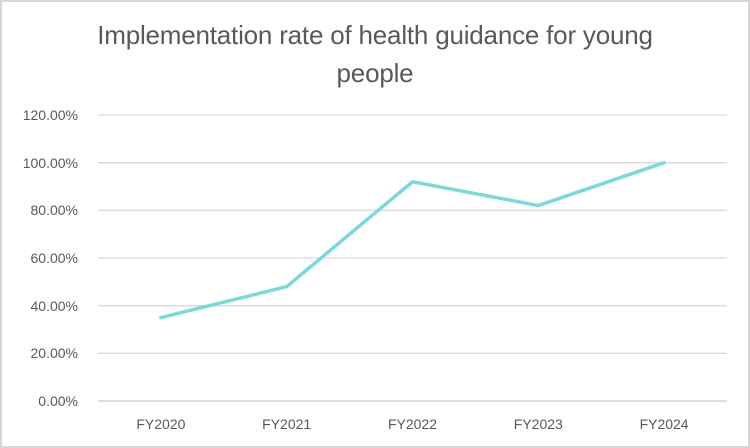 The width and height of the screenshot is (750, 448). What do you see at coordinates (50, 115) in the screenshot?
I see `y-axis-tick-label: 120.00%` at bounding box center [50, 115].